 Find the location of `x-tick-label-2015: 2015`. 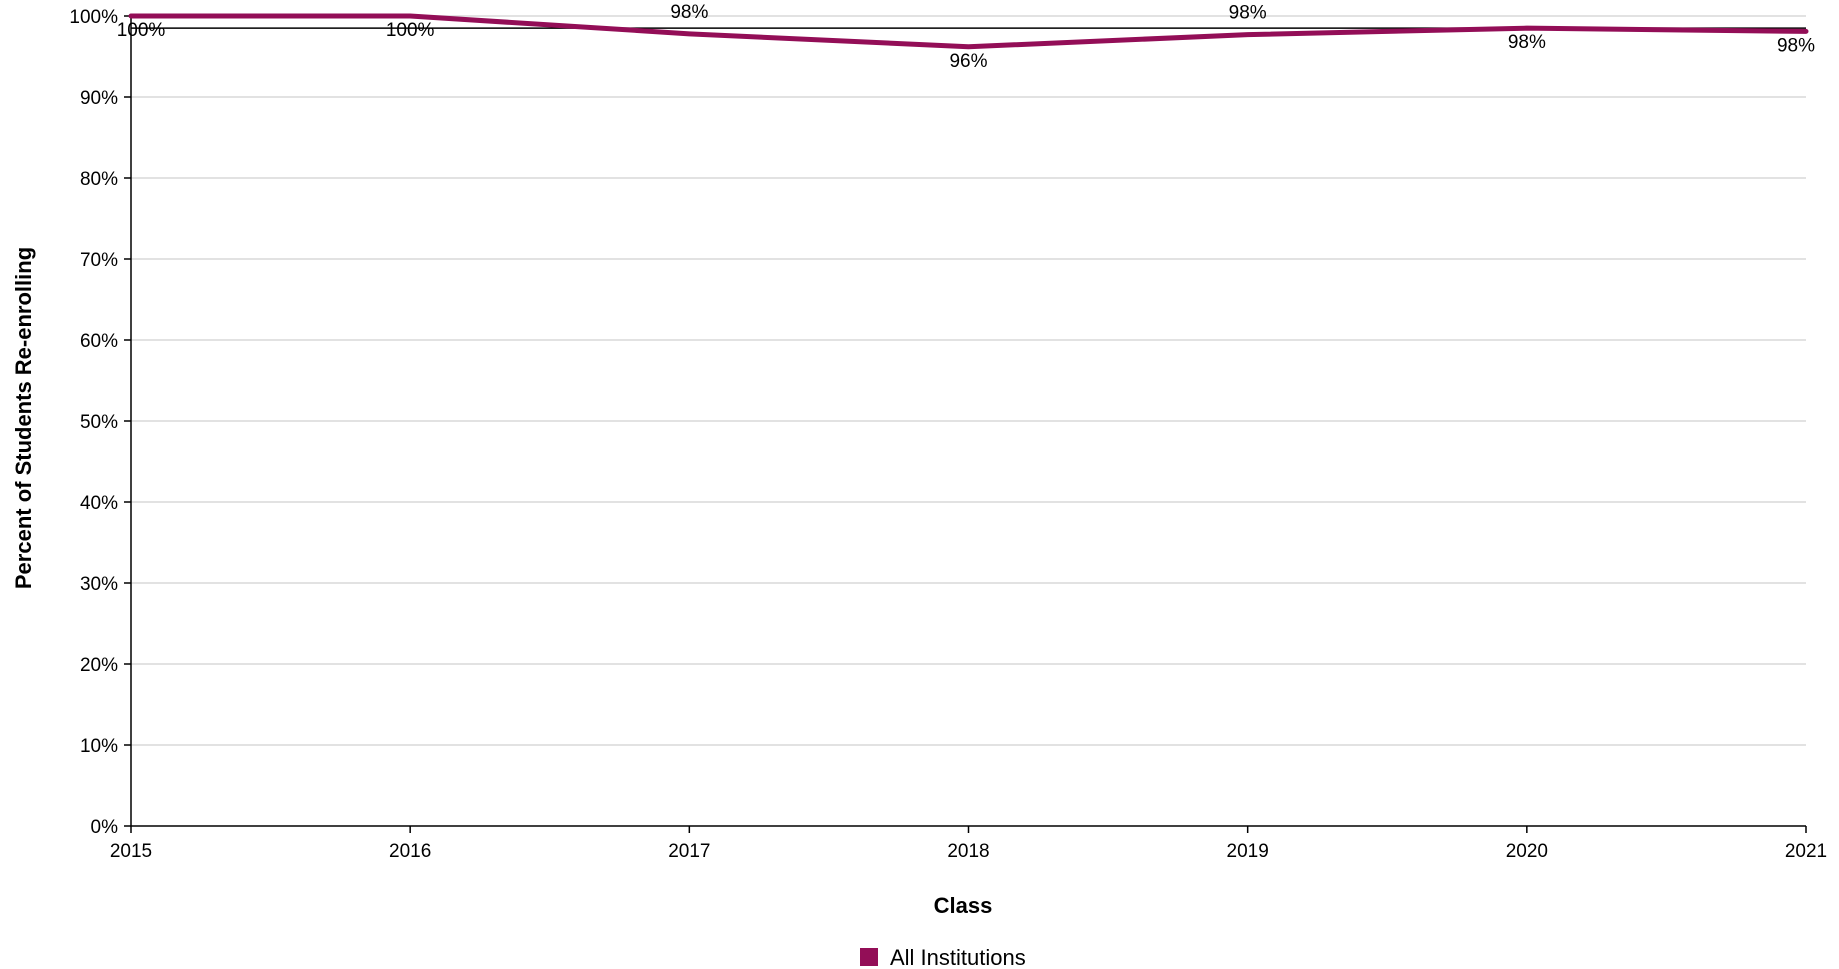

x-tick-label-2015: 2015 is located at coordinates (131, 851).